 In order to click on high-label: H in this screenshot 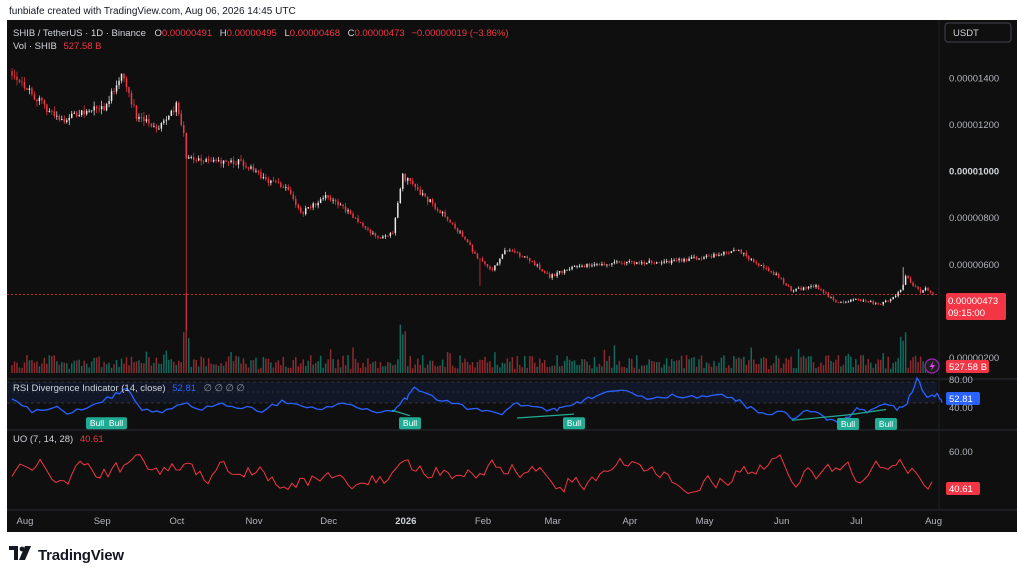, I will do `click(223, 33)`.